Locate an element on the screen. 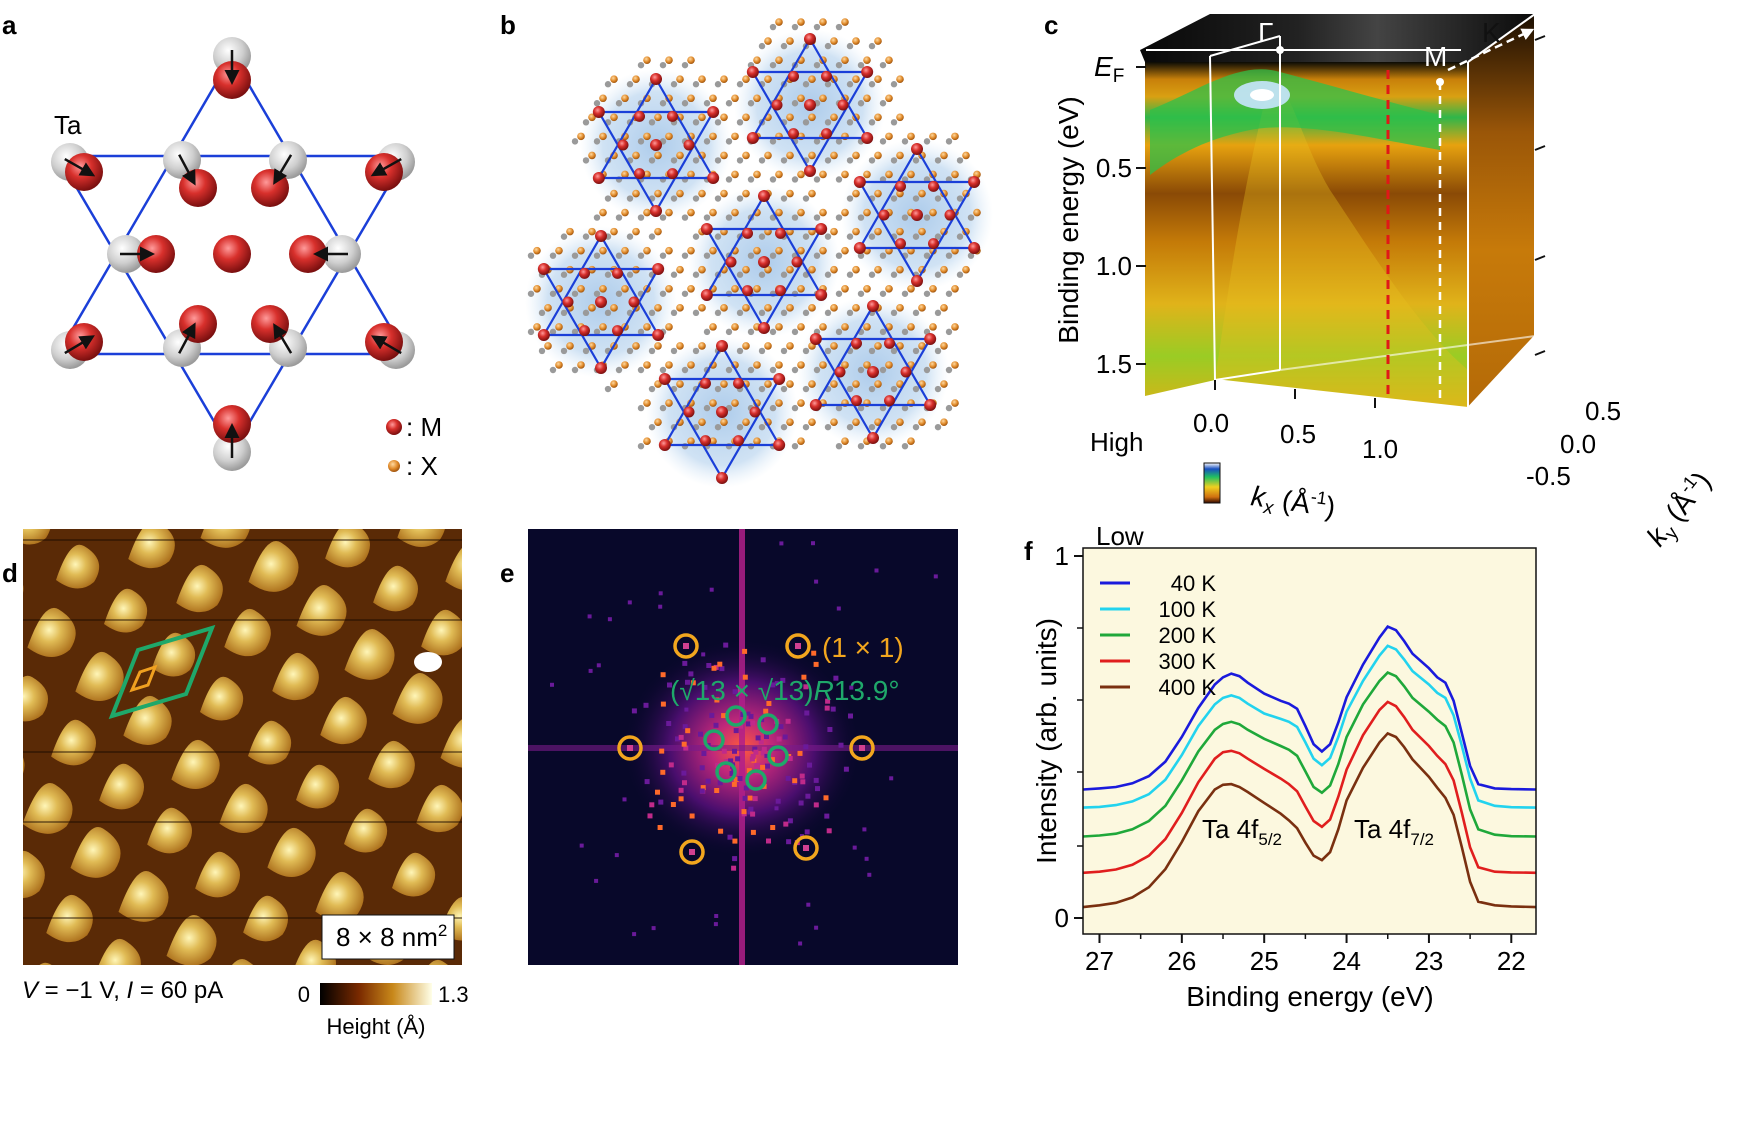 The width and height of the screenshot is (1742, 1148). bragg-ring is located at coordinates (692, 852).